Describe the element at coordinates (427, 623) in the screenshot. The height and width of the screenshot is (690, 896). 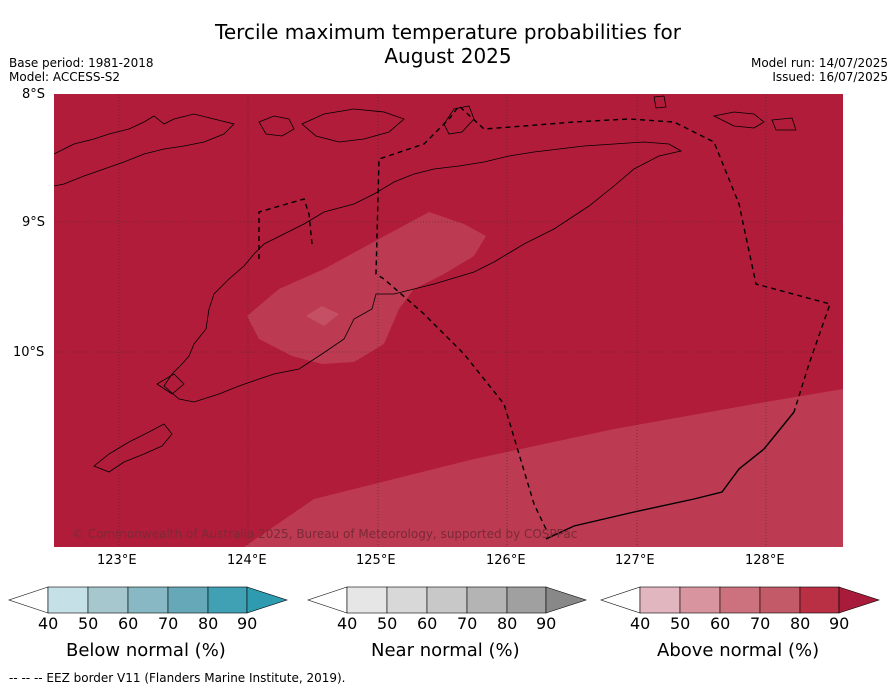
I see `legend-near-tick: 60` at that location.